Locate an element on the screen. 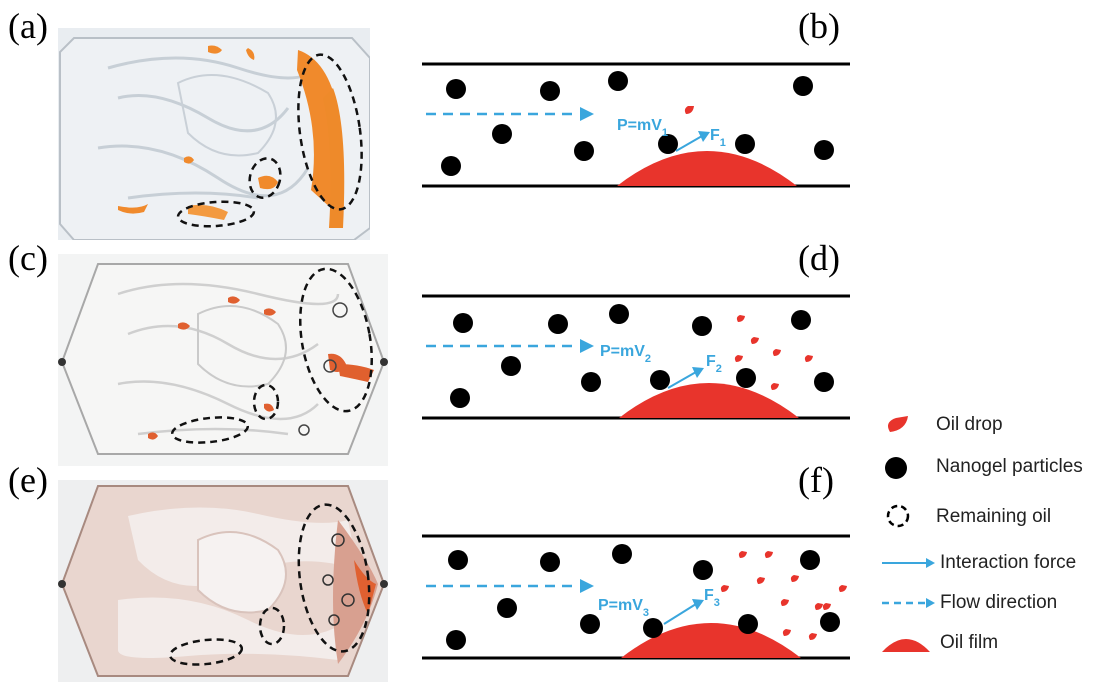  micromodel-photo-a is located at coordinates (214, 134).